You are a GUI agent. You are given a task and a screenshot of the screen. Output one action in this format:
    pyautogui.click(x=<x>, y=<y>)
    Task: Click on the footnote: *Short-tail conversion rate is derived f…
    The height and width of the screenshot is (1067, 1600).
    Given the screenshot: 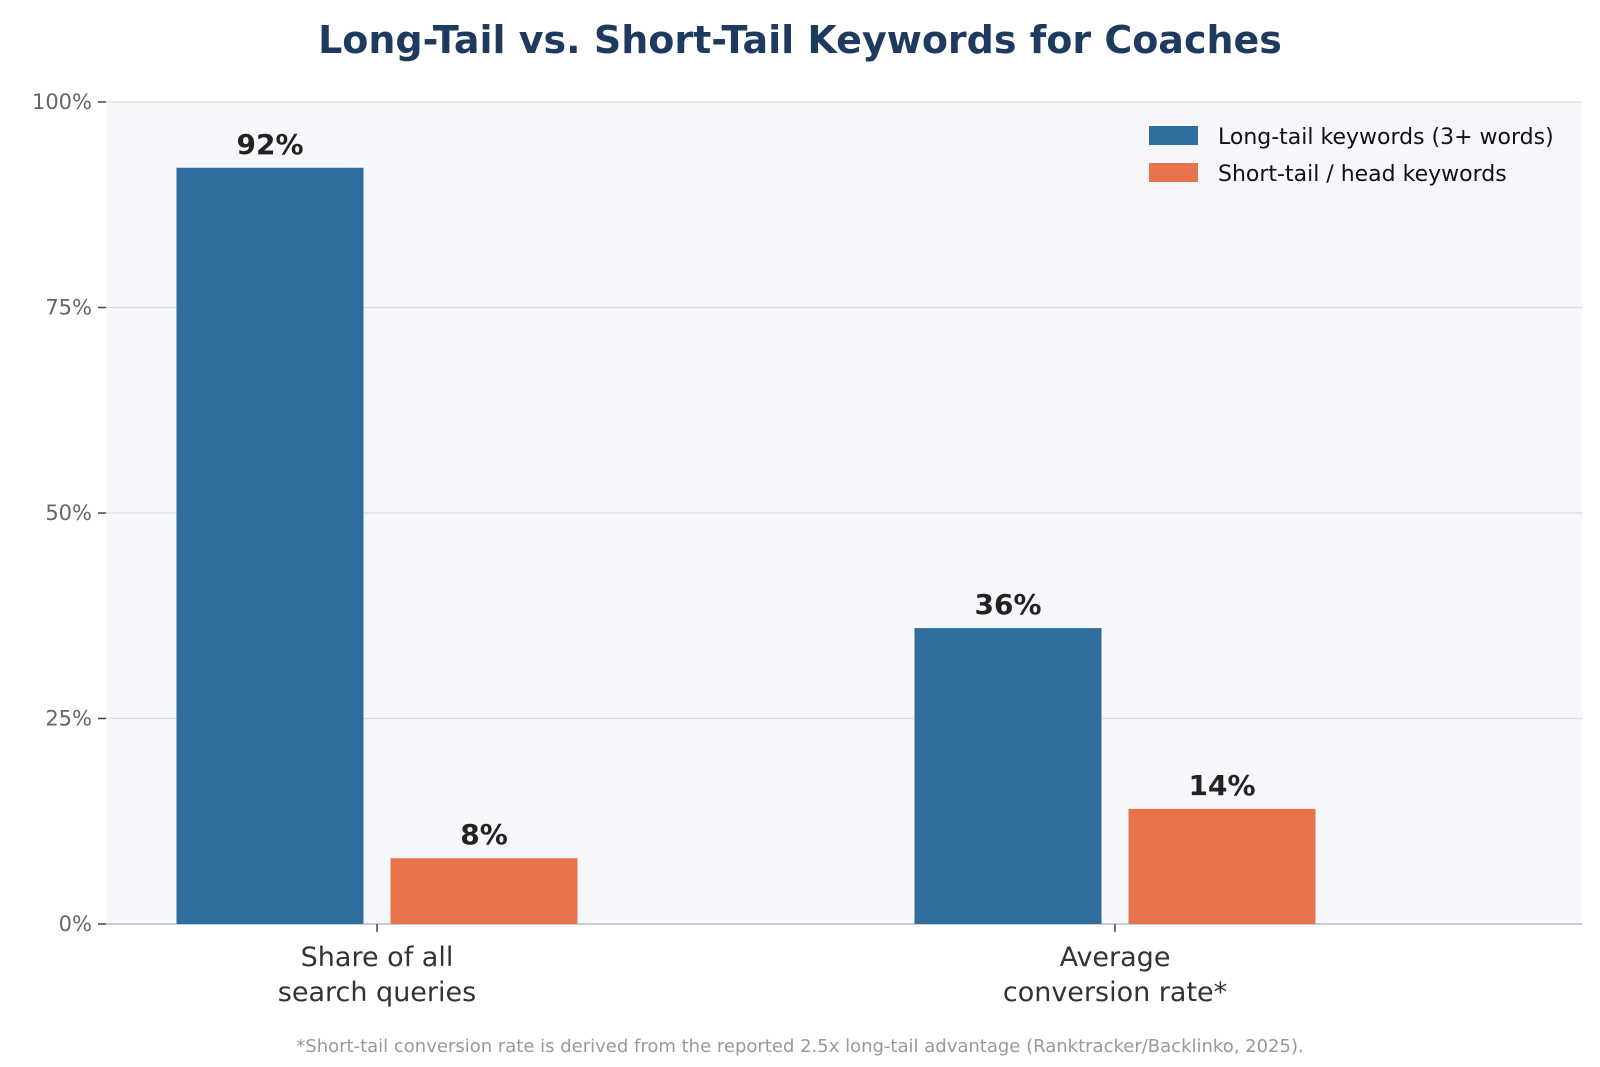 What is the action you would take?
    pyautogui.click(x=800, y=1046)
    